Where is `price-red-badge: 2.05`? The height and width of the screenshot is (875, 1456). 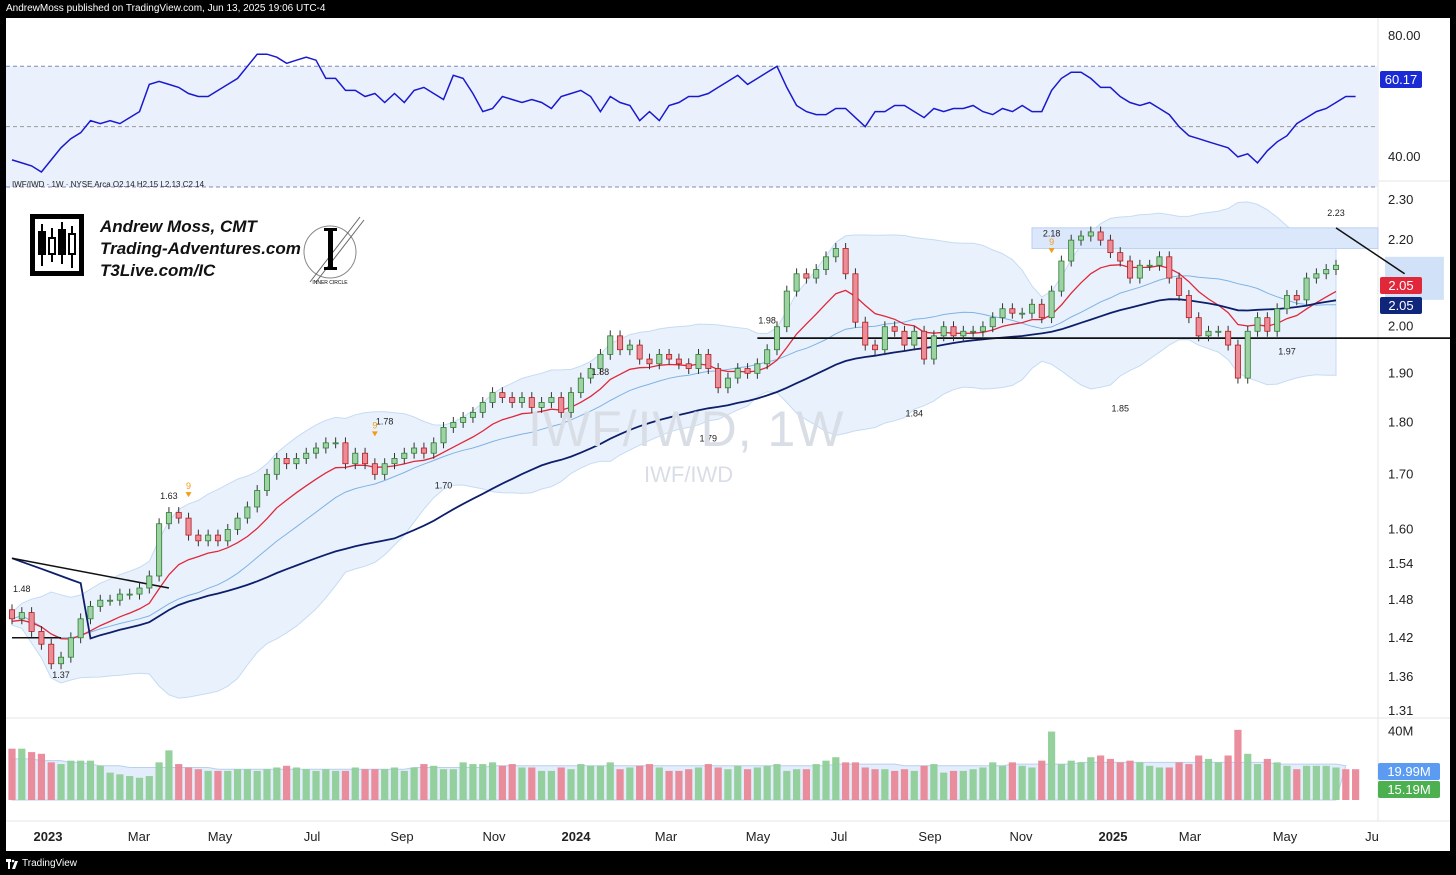
price-red-badge: 2.05 is located at coordinates (1401, 285).